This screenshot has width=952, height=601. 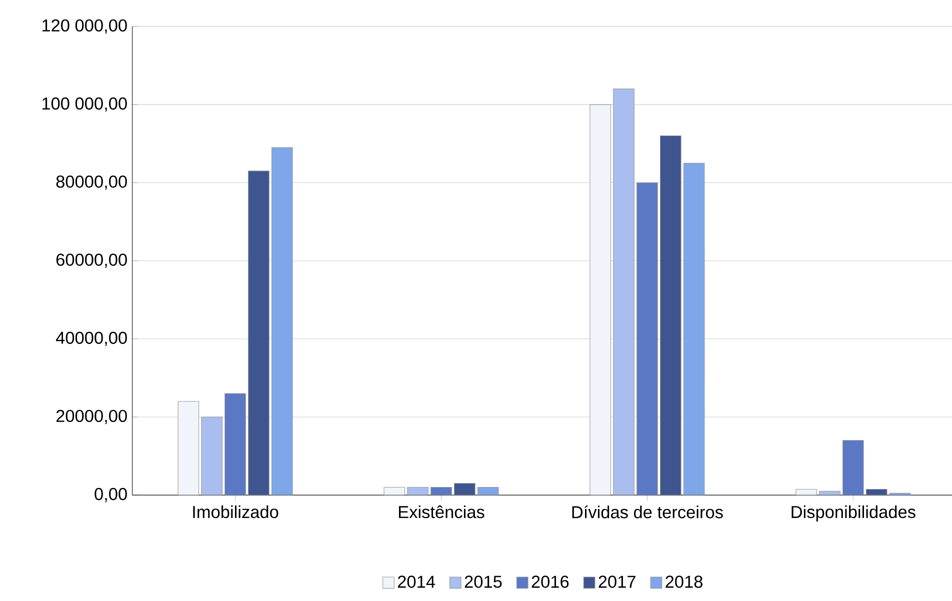 What do you see at coordinates (91, 261) in the screenshot?
I see `y-tick-label: 60000,00` at bounding box center [91, 261].